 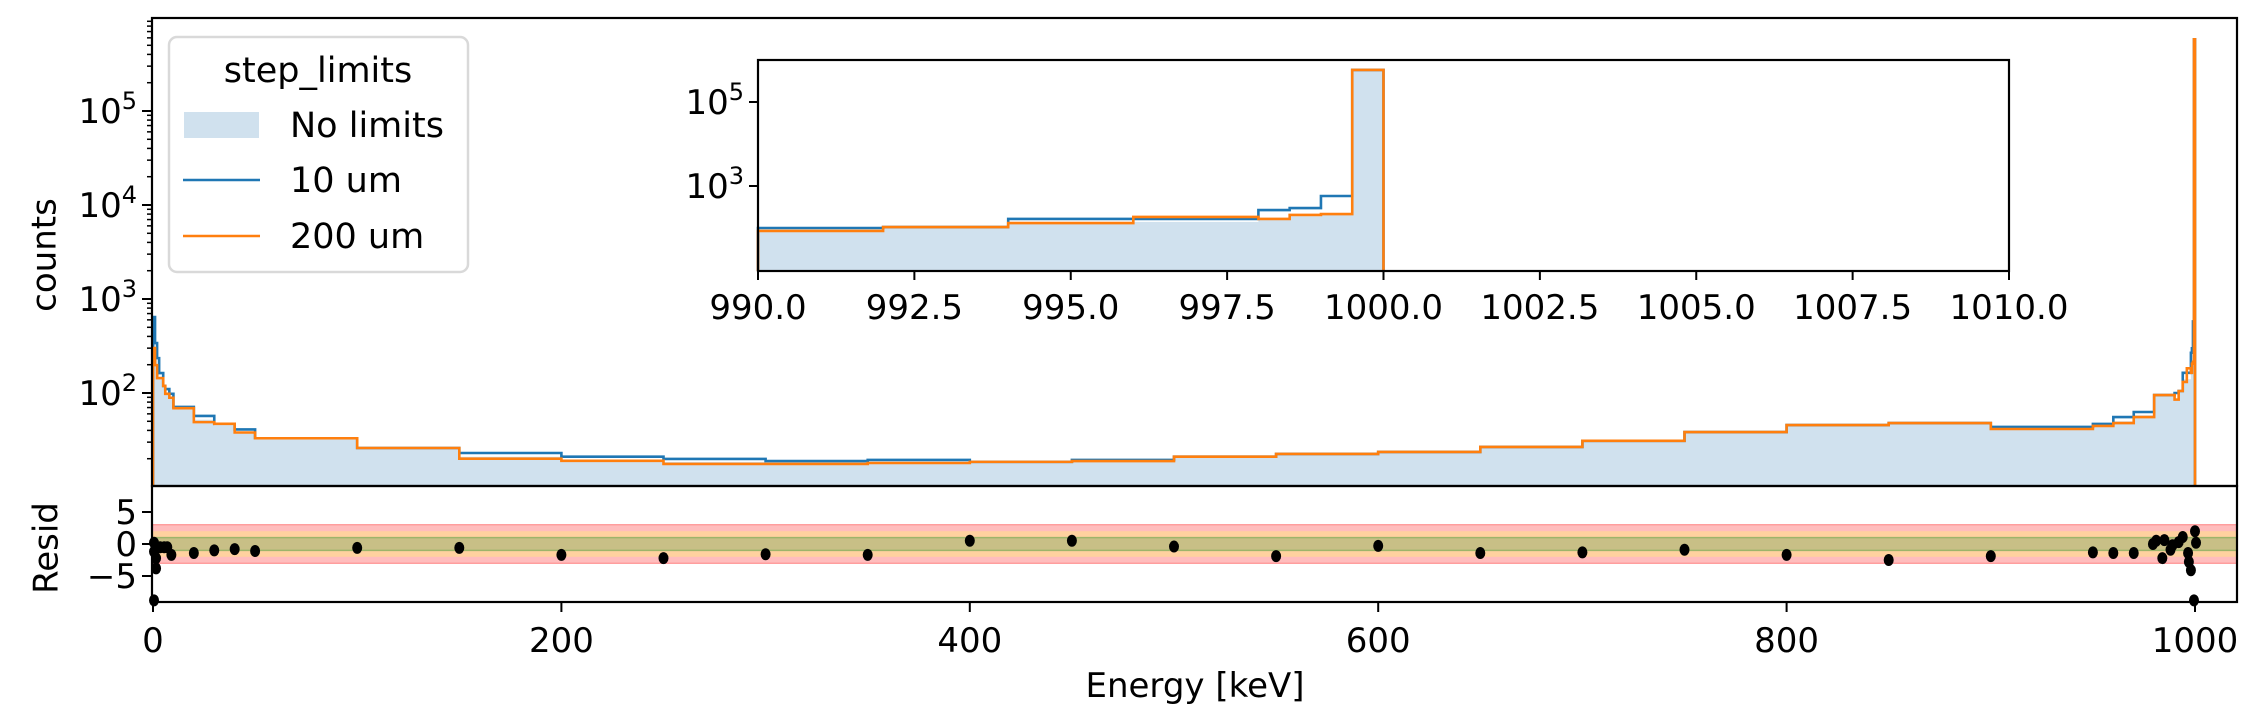 I want to click on inset-y-tick-label: 10³, so click(x=714, y=184).